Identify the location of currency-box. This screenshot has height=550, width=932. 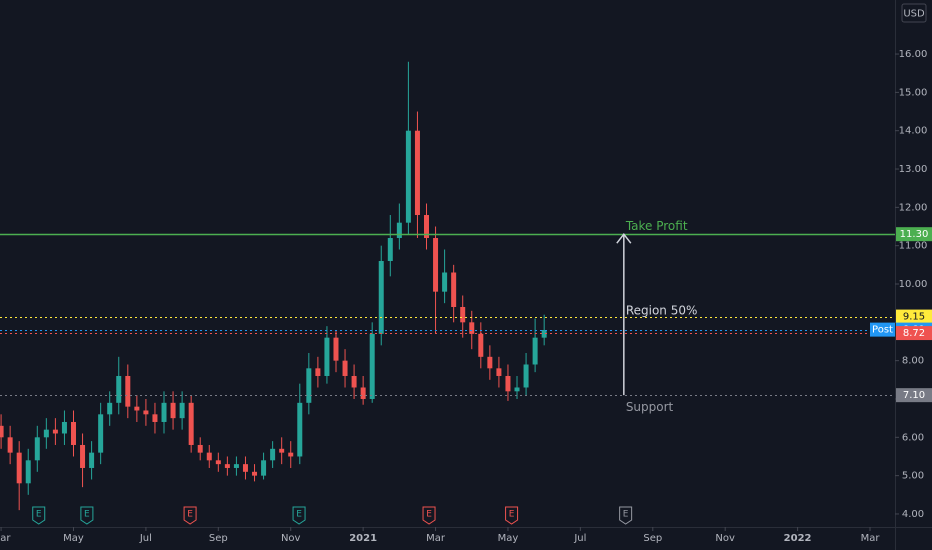
(914, 13).